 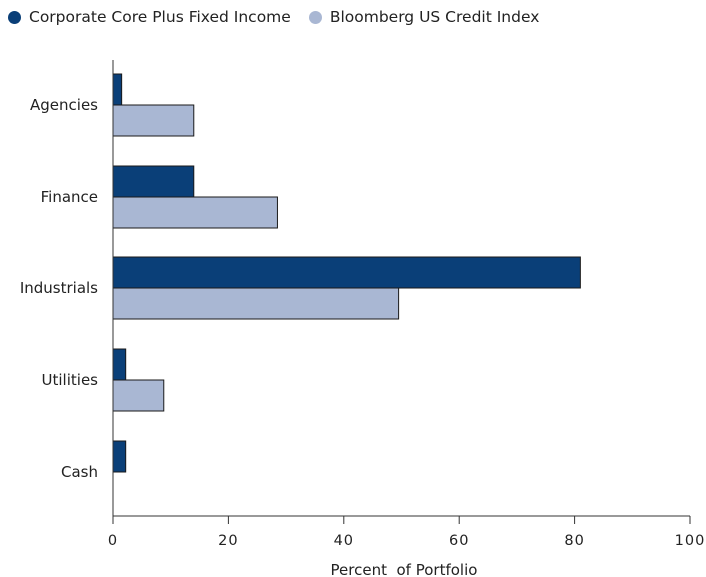 I want to click on legend-label-series-0: Corporate Core Plus Fixed Income, so click(x=160, y=17).